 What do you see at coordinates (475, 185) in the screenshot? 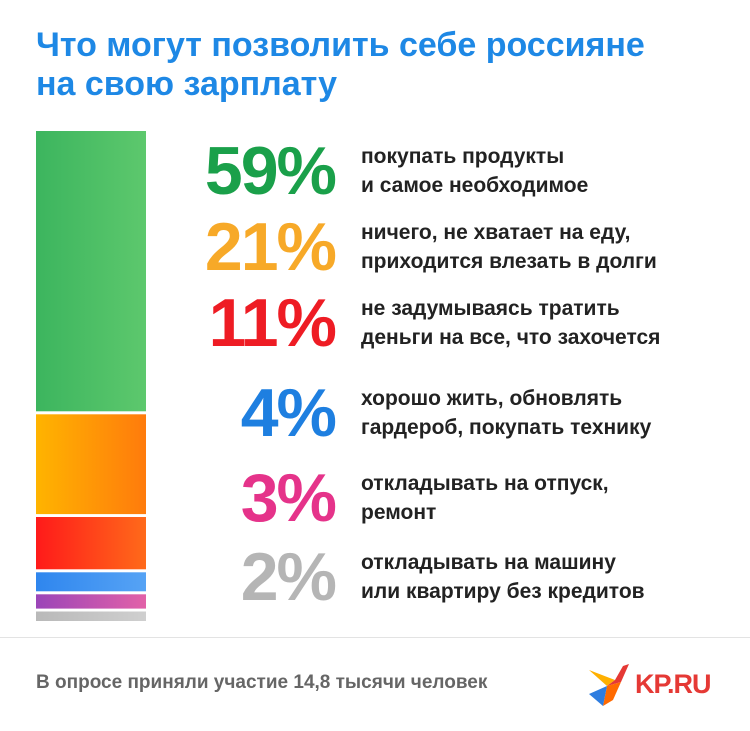
I see `category-label-line-2: и самое необходимое` at bounding box center [475, 185].